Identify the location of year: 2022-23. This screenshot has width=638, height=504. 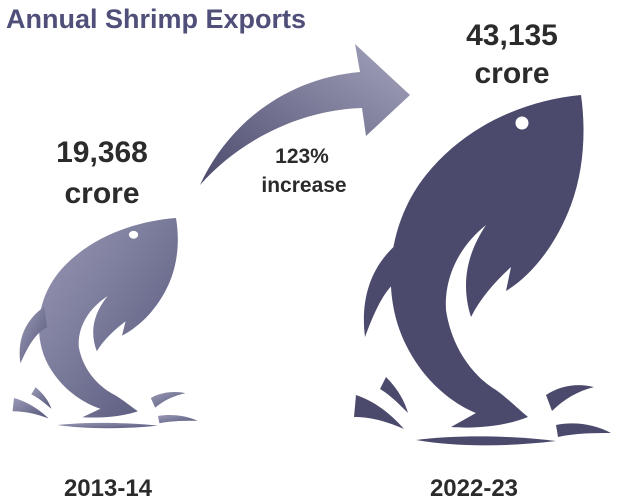
(474, 488).